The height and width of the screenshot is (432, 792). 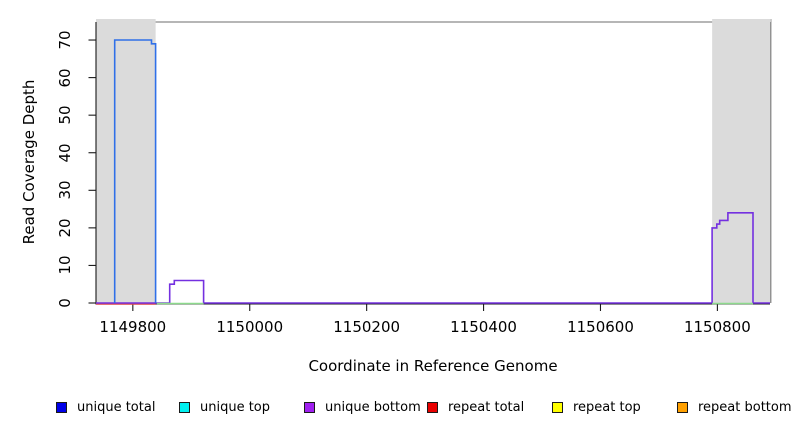 What do you see at coordinates (133, 327) in the screenshot?
I see `x-tick-label: 1149800` at bounding box center [133, 327].